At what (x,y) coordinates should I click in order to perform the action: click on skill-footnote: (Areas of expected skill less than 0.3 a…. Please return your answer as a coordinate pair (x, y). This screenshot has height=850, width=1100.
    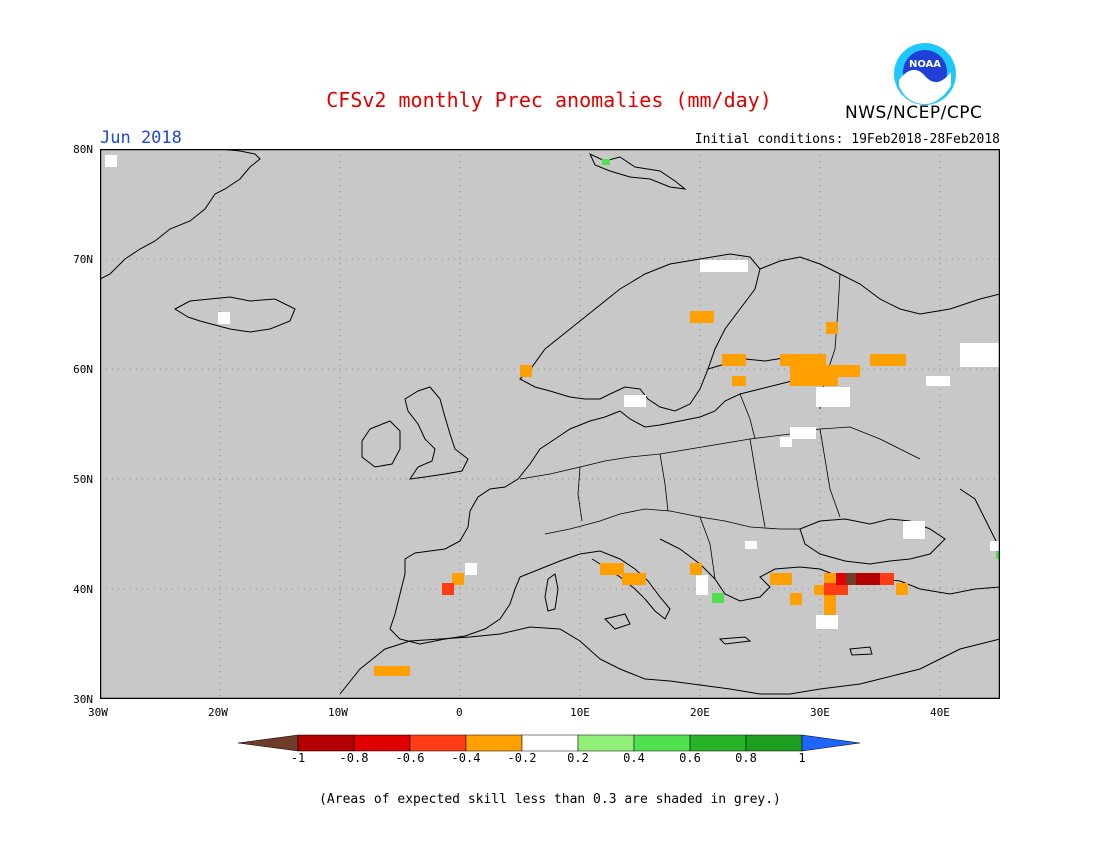
    Looking at the image, I should click on (550, 799).